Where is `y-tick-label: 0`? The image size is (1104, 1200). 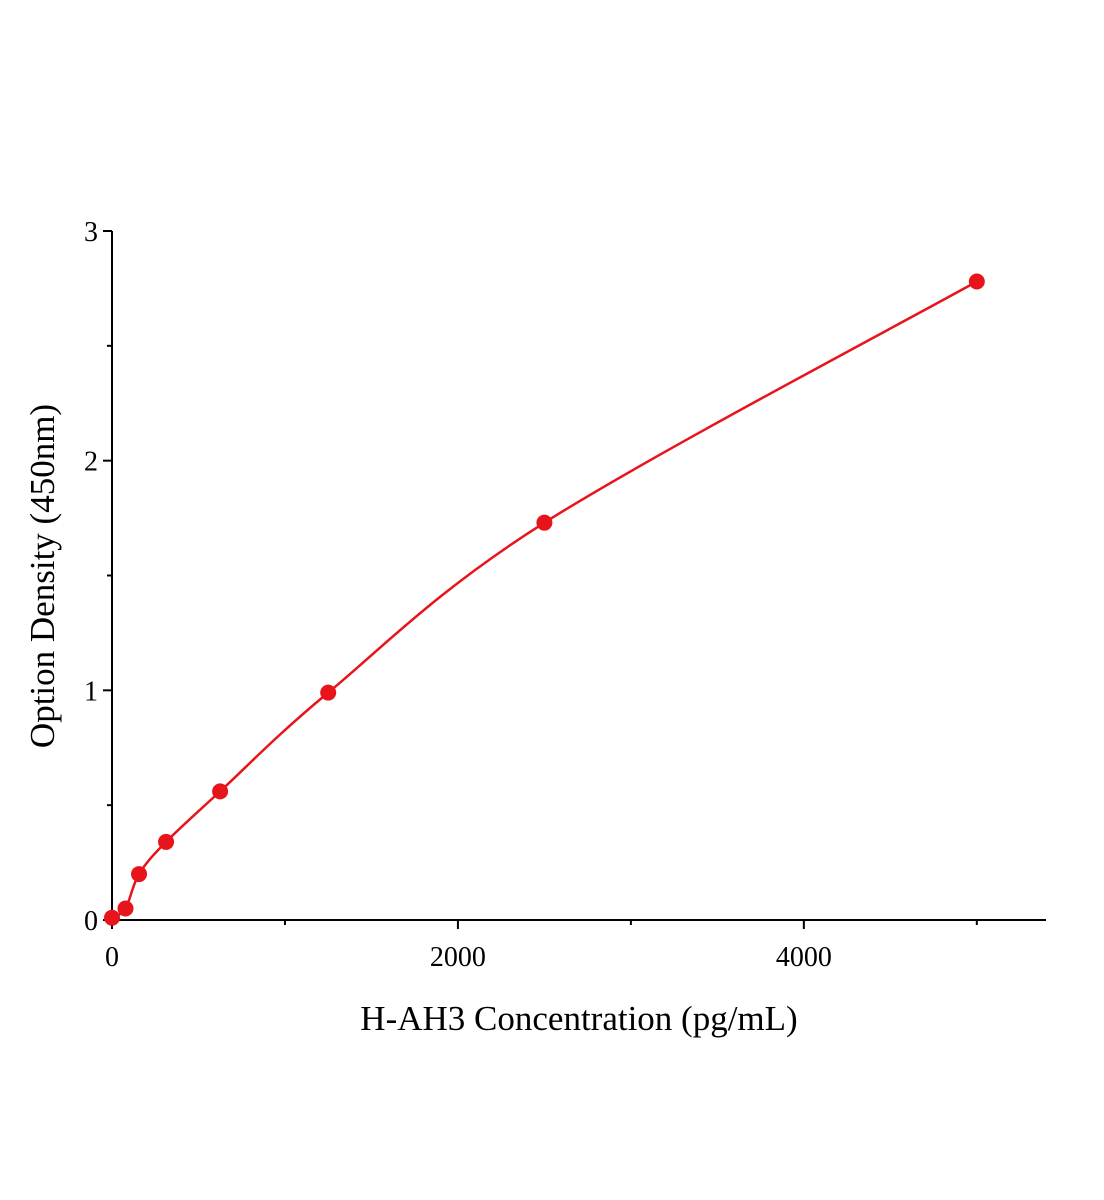 y-tick-label: 0 is located at coordinates (91, 921).